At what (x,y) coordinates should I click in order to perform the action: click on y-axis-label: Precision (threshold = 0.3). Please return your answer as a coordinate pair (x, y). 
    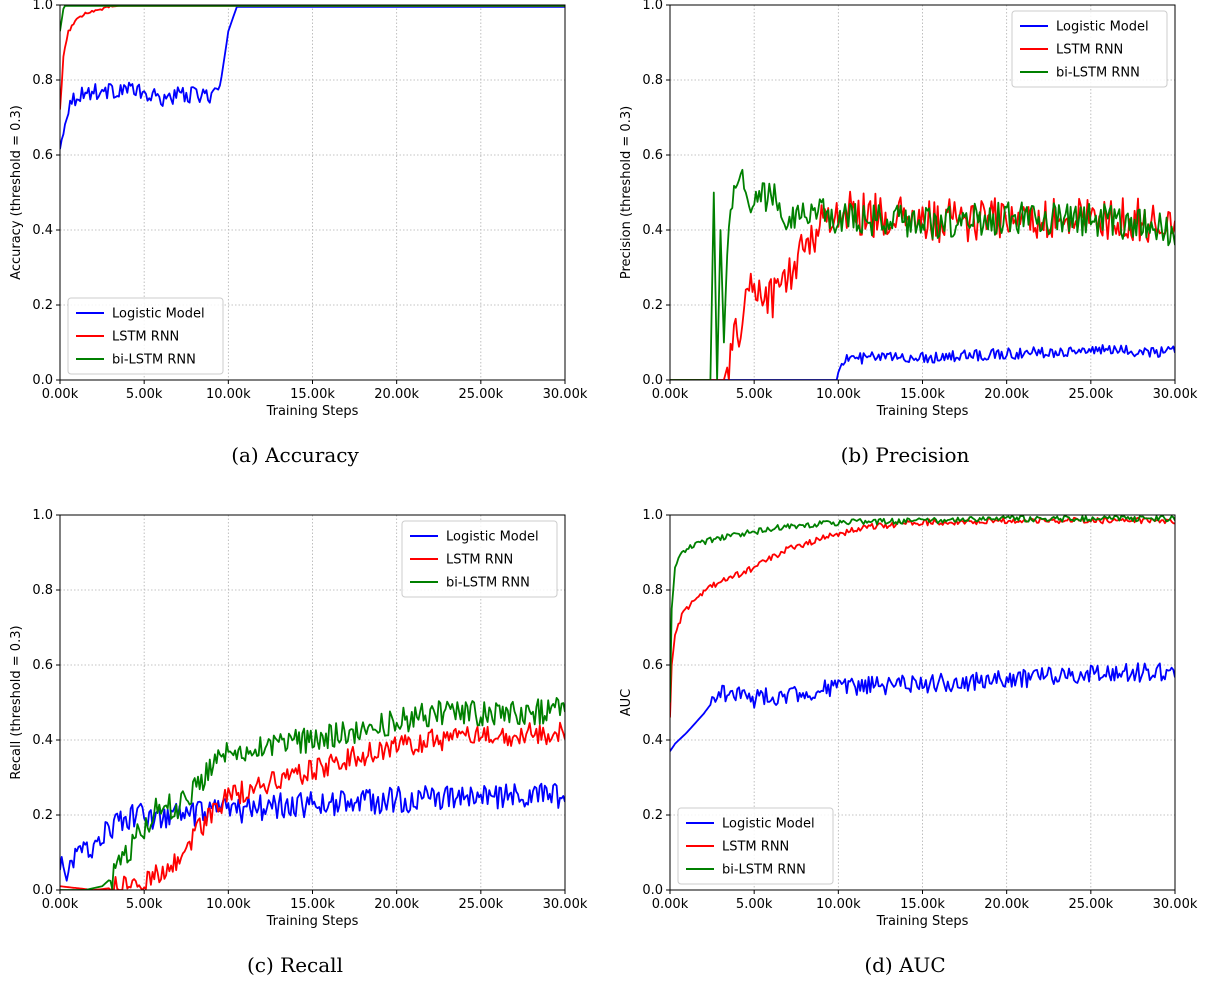
    Looking at the image, I should click on (626, 192).